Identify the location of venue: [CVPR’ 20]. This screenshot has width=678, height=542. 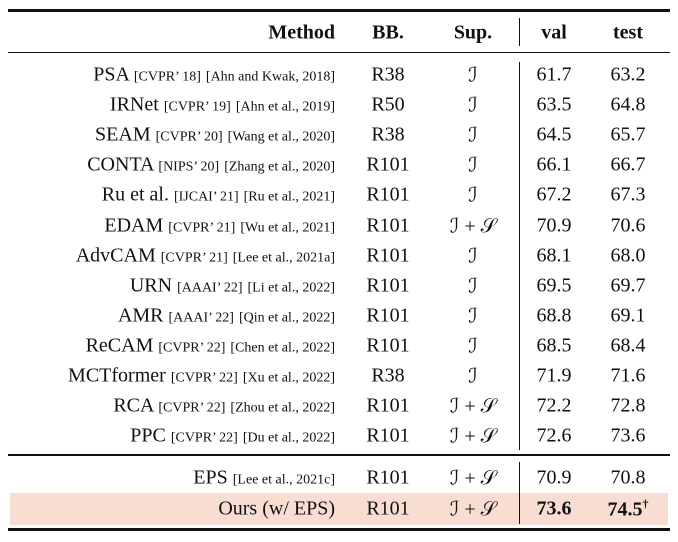
(189, 137).